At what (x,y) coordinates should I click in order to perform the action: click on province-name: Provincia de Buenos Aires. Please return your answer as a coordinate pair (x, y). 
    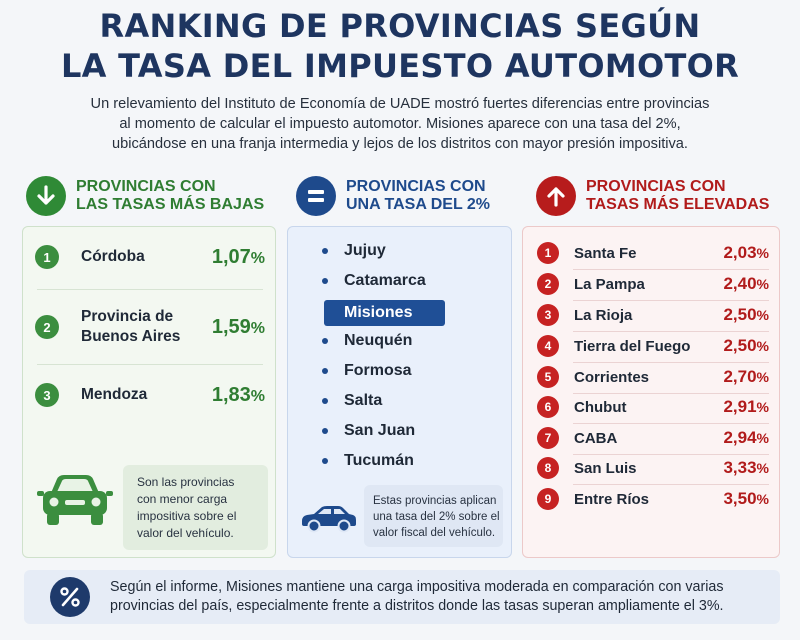
    Looking at the image, I should click on (131, 326).